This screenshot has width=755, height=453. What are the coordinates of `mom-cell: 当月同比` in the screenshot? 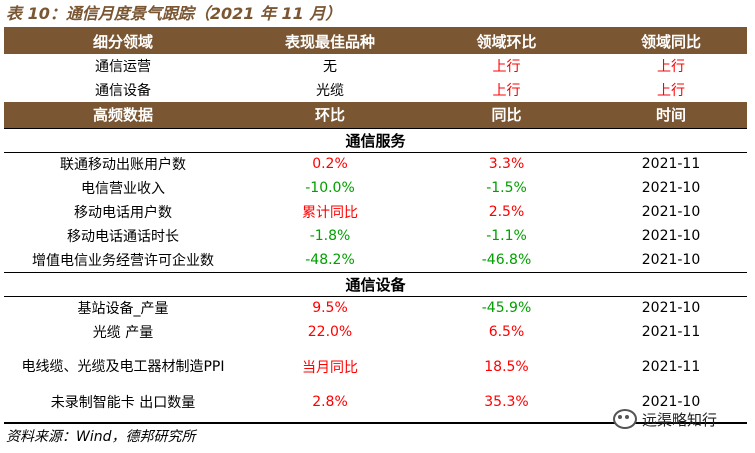 It's located at (330, 368).